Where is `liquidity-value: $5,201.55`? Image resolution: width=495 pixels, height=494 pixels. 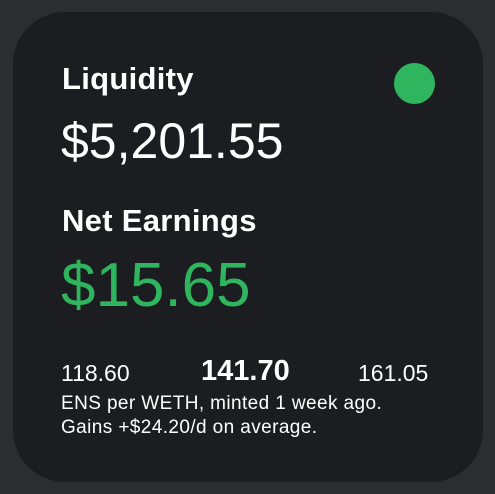 liquidity-value: $5,201.55 is located at coordinates (172, 141).